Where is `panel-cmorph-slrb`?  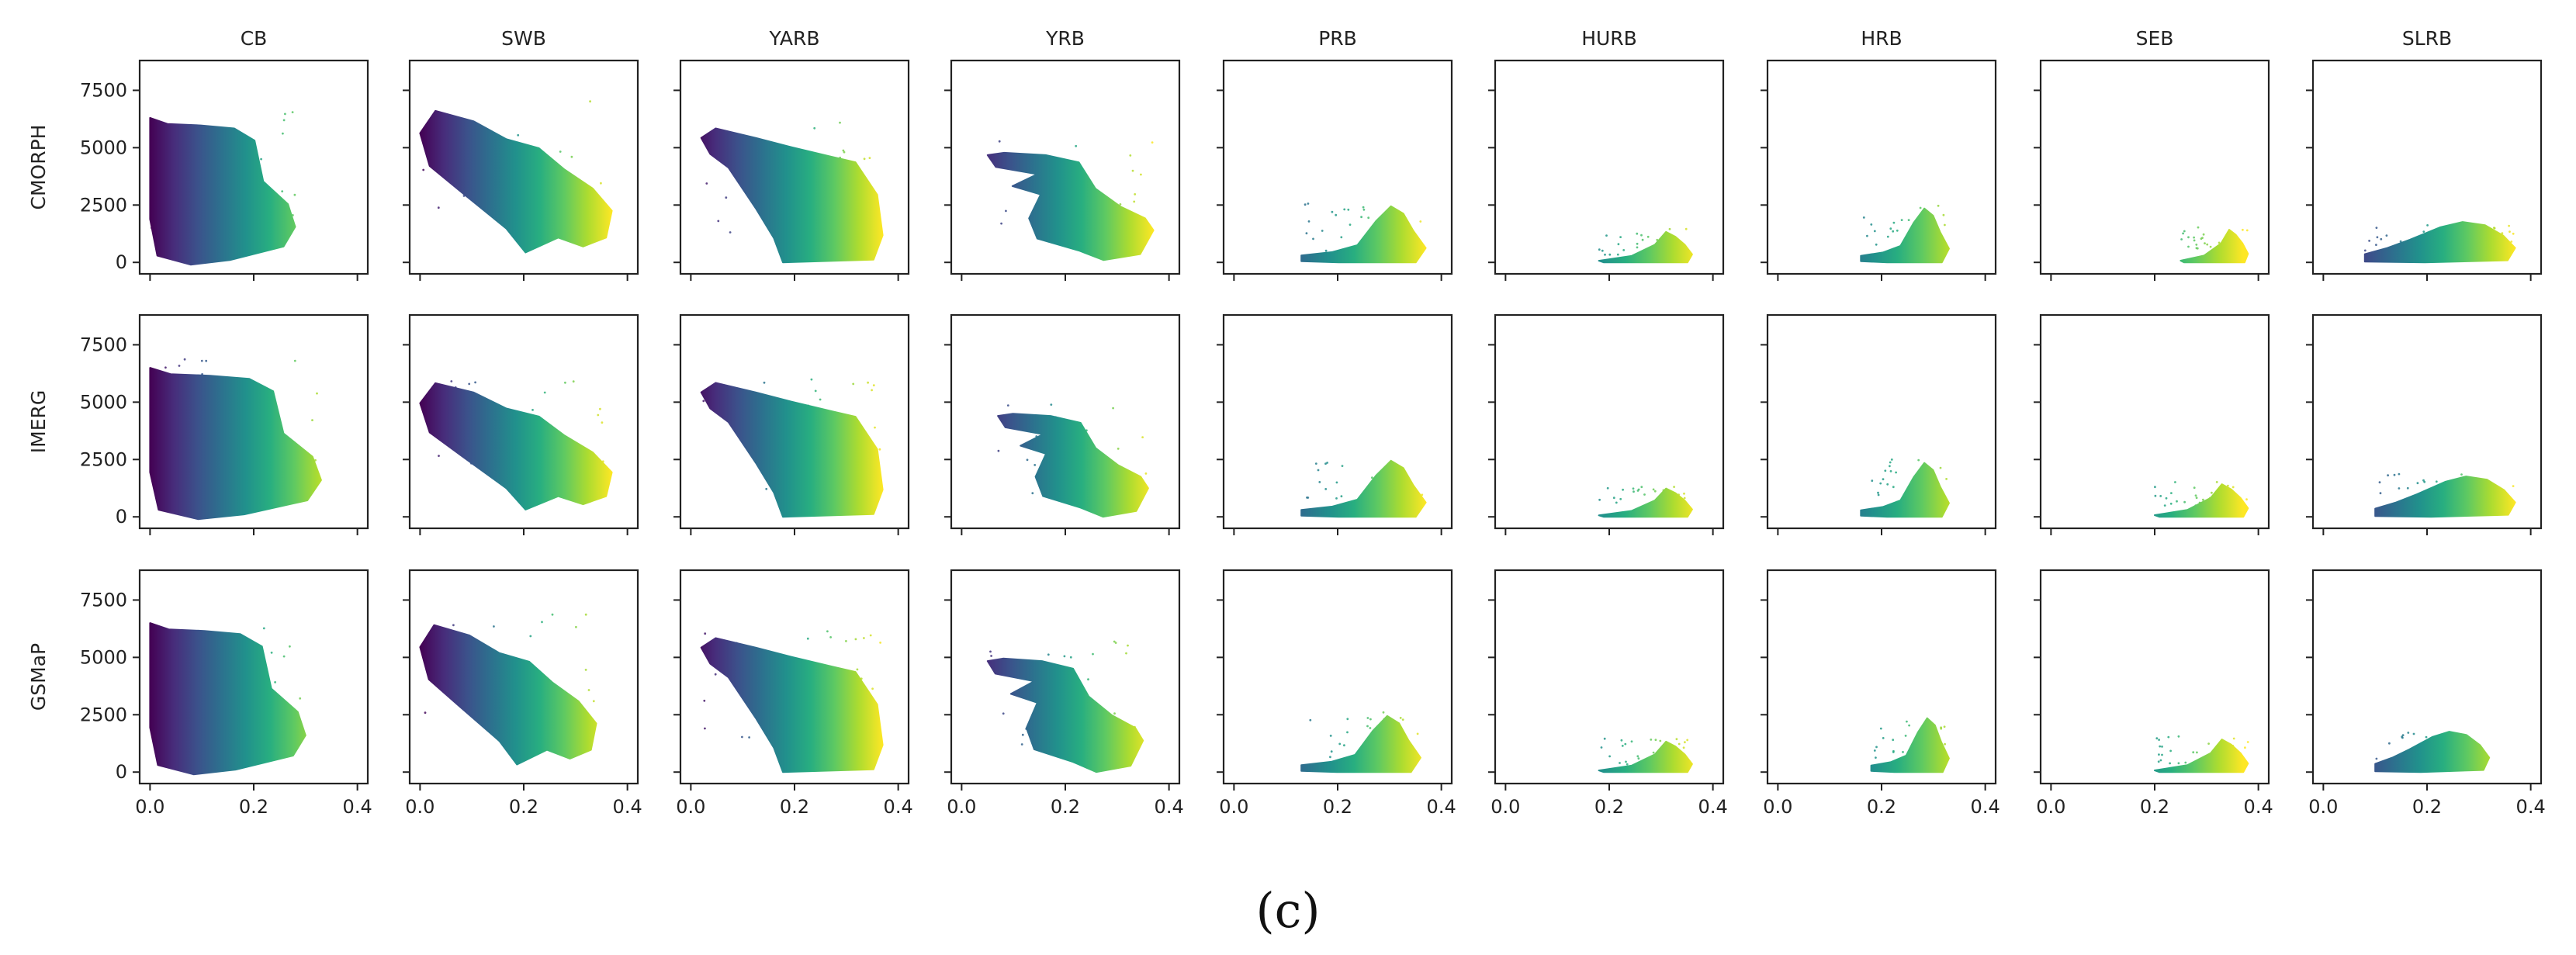 panel-cmorph-slrb is located at coordinates (2424, 170).